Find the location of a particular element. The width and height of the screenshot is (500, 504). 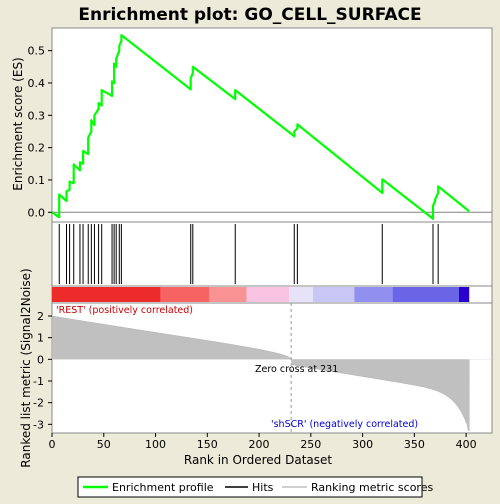

x-axis-label: Rank in Ordered Dataset is located at coordinates (258, 460).